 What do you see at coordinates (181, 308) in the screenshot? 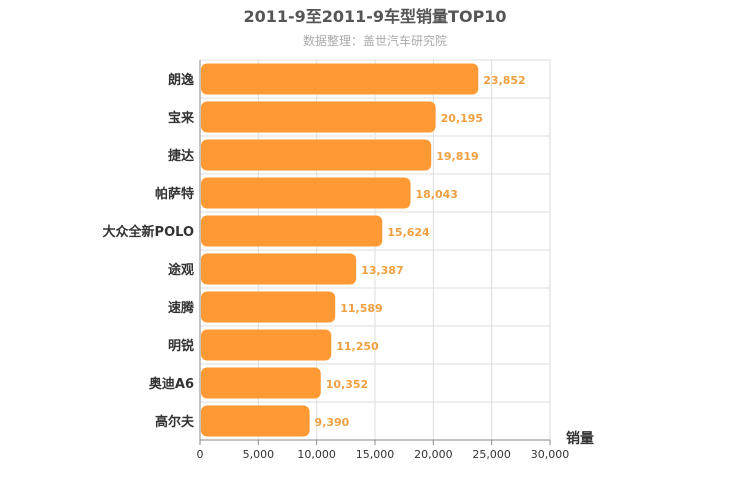
I see `category-label: 速腾` at bounding box center [181, 308].